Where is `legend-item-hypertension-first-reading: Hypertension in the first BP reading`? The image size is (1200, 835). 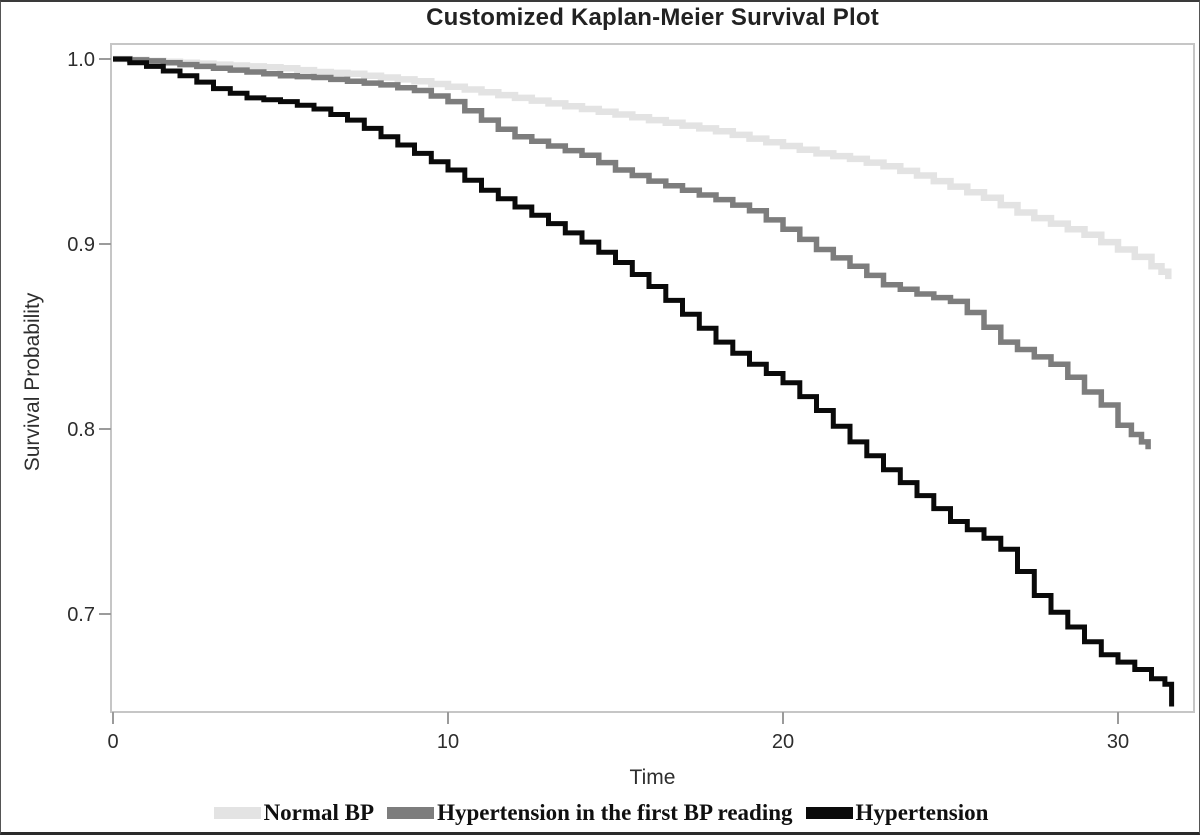 legend-item-hypertension-first-reading: Hypertension in the first BP reading is located at coordinates (590, 813).